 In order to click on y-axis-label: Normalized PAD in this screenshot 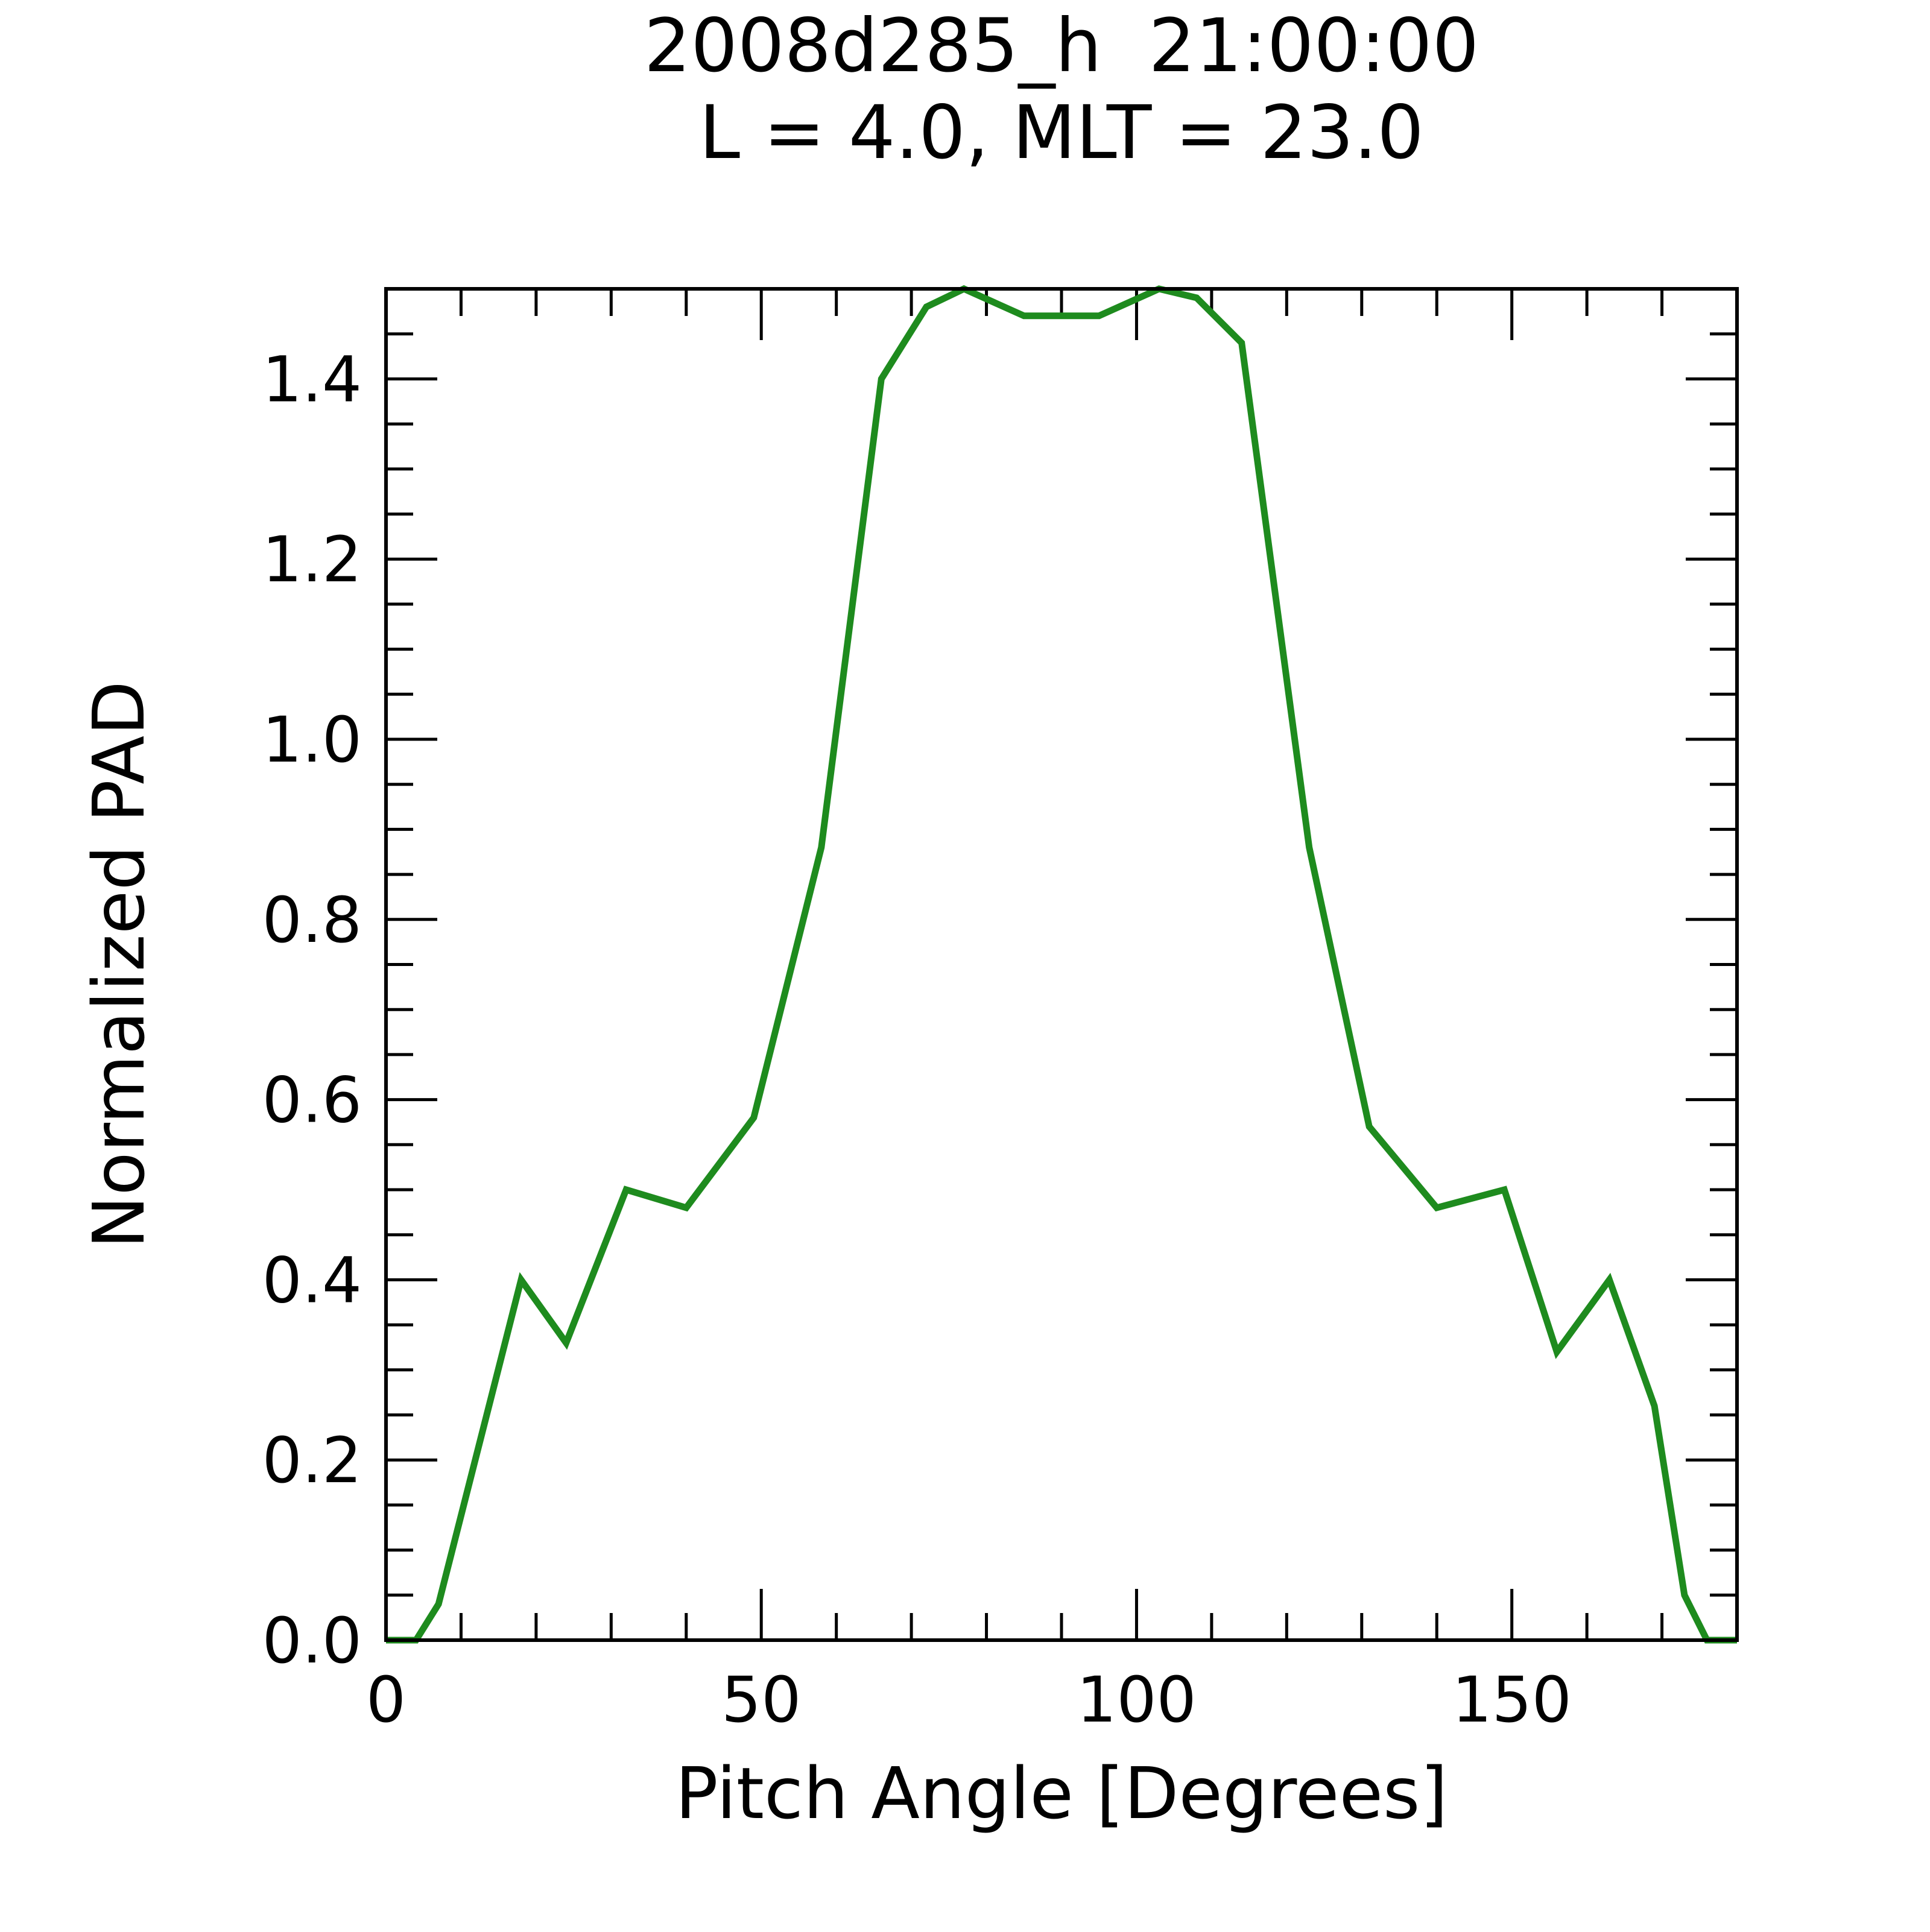, I will do `click(118, 965)`.